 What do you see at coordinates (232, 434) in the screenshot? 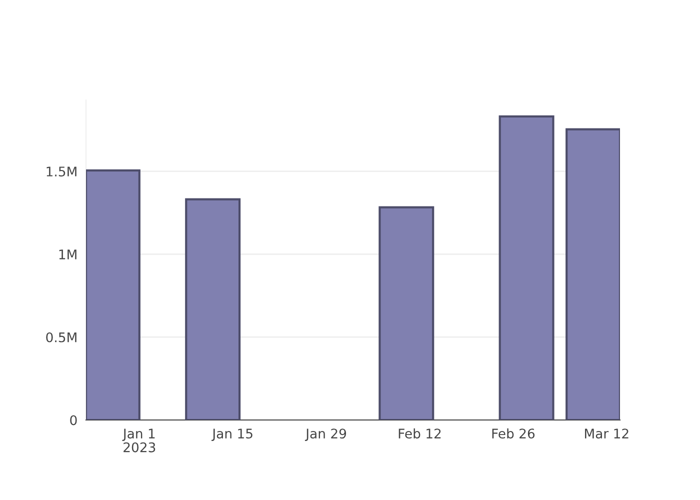
I see `x-tick-label: Jan 15` at bounding box center [232, 434].